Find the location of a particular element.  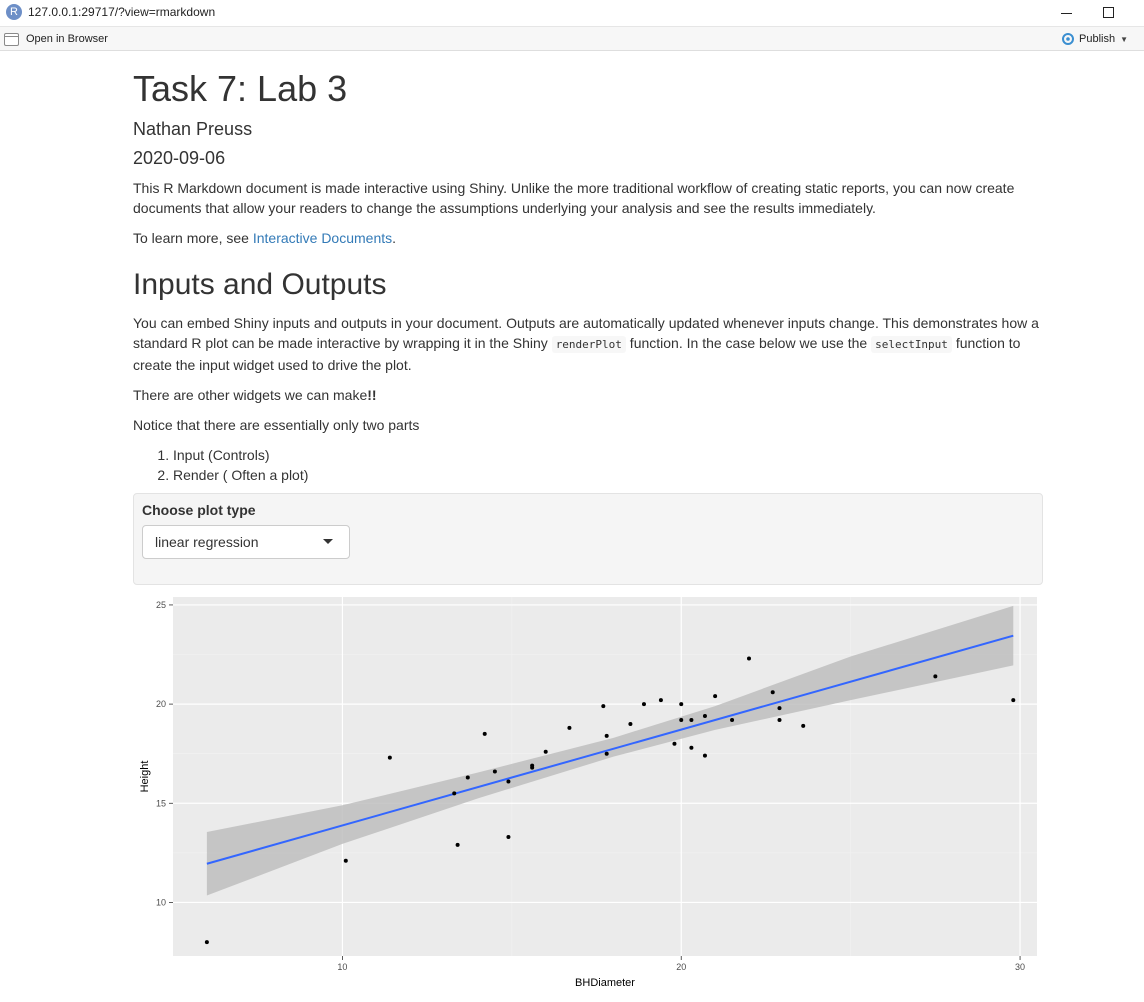

selectinput-code: selectInput is located at coordinates (911, 344).